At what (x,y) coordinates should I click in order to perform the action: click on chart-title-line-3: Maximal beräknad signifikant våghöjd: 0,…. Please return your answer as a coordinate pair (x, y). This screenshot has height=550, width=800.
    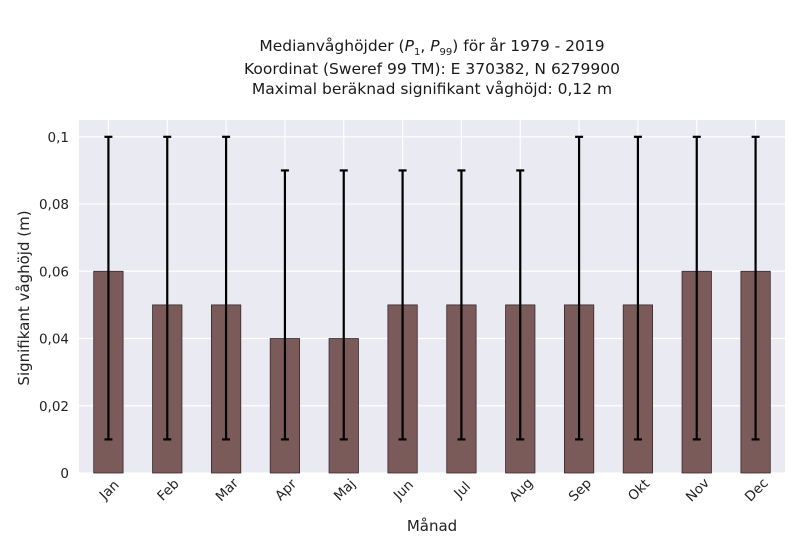
    Looking at the image, I should click on (432, 89).